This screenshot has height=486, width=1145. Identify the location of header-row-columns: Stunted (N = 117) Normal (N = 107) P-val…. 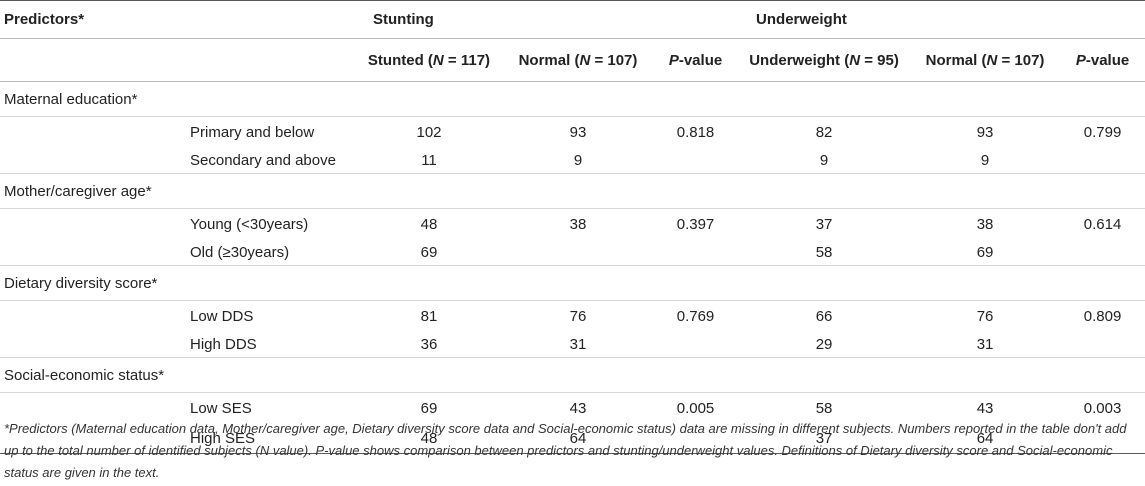
(572, 60).